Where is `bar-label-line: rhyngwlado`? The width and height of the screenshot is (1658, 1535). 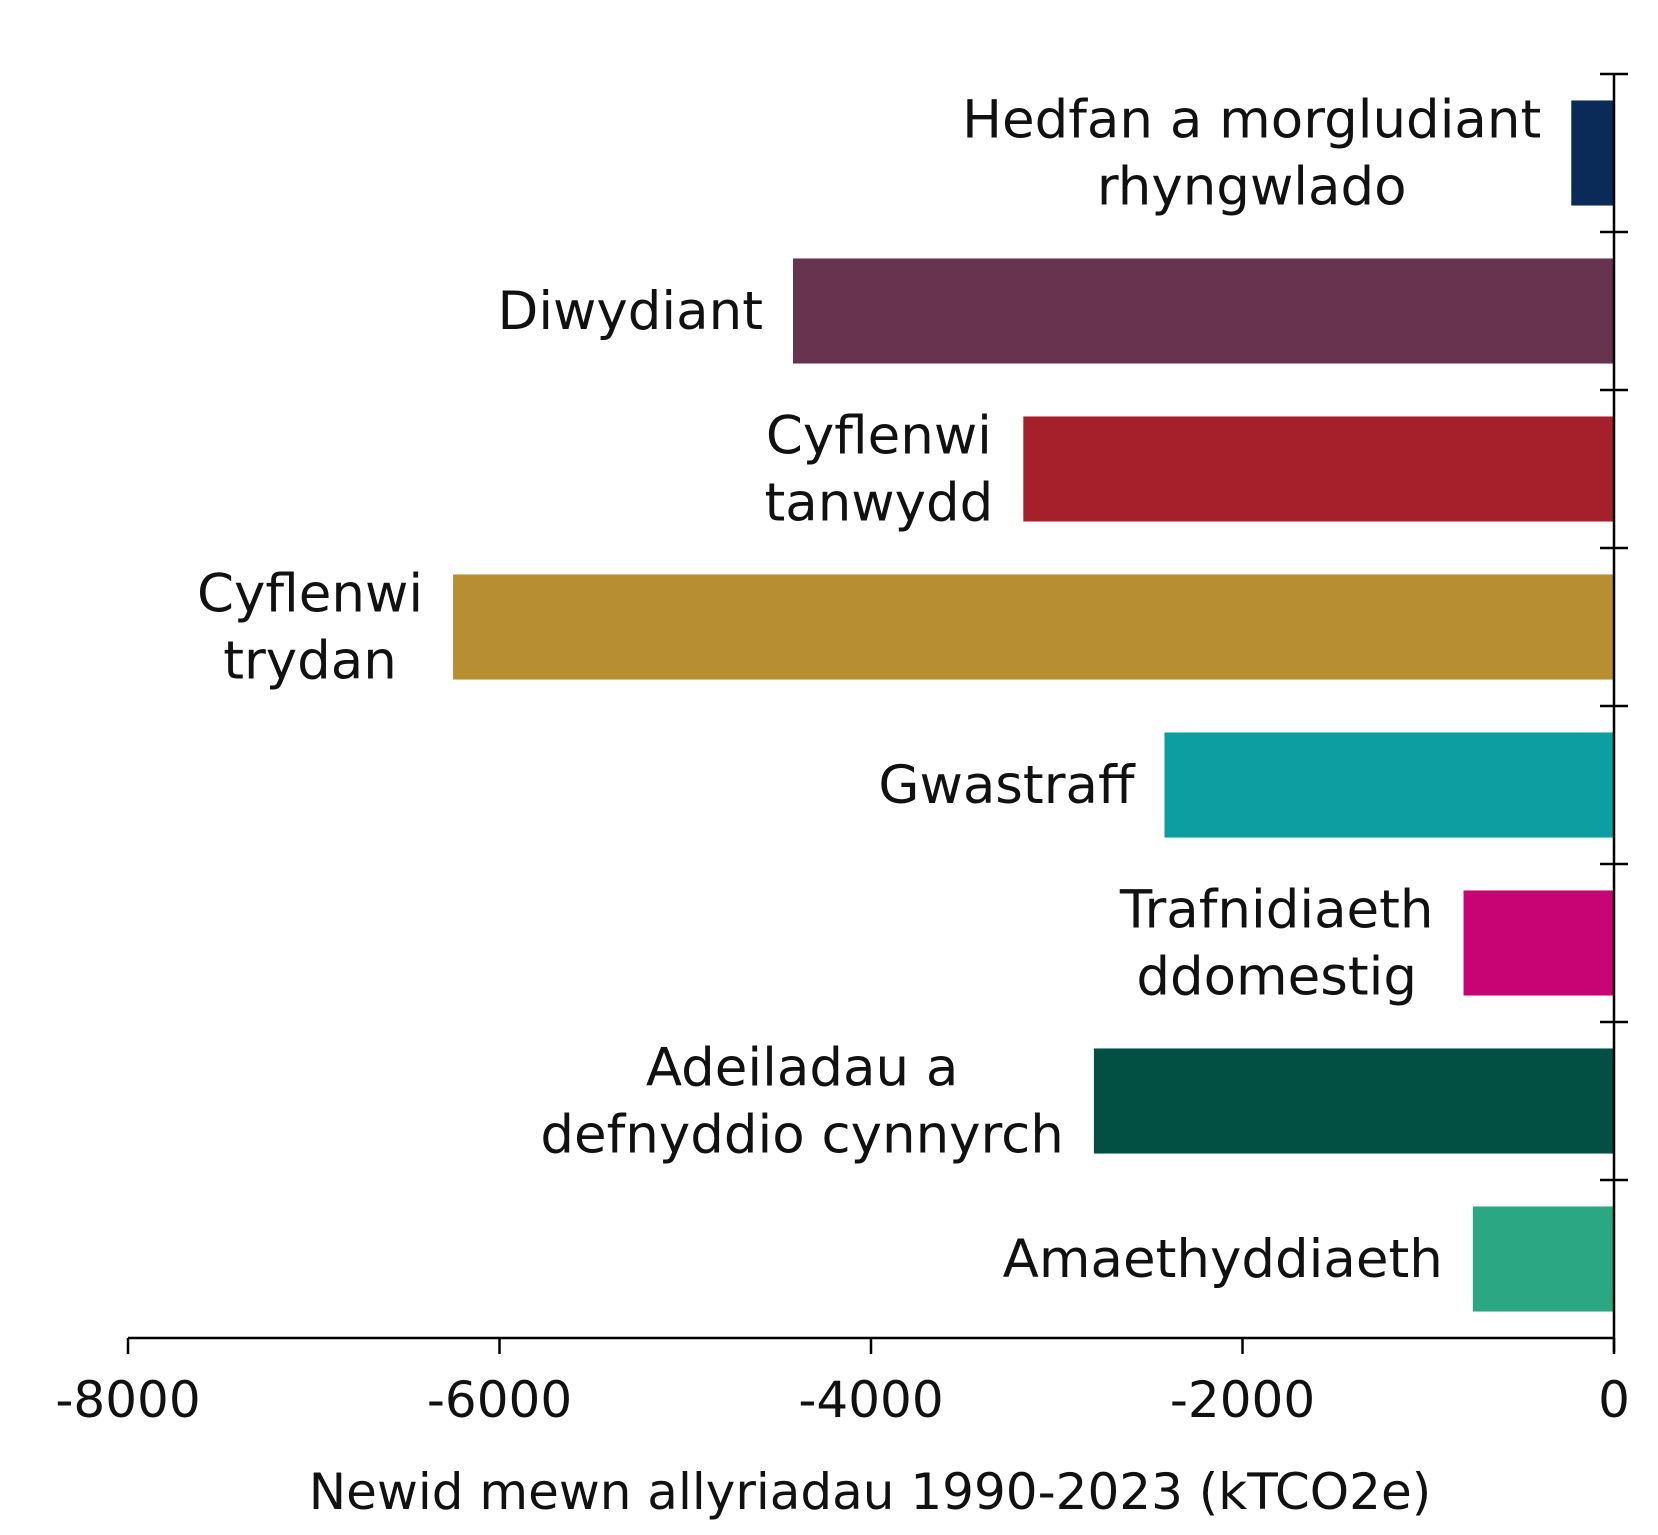 bar-label-line: rhyngwlado is located at coordinates (1252, 187).